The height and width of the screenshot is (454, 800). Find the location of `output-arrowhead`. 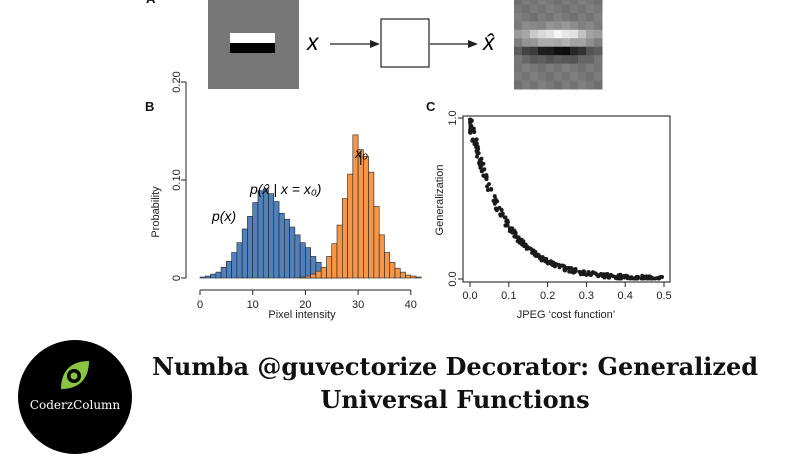

output-arrowhead is located at coordinates (473, 44).